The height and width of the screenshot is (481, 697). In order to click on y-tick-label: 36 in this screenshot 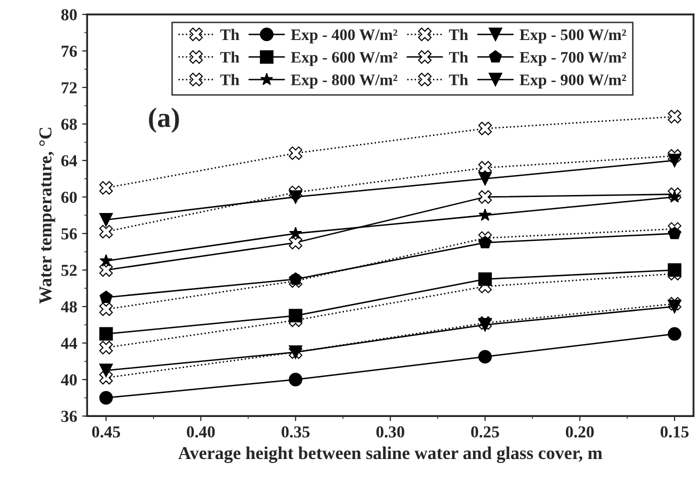, I will do `click(69, 416)`.